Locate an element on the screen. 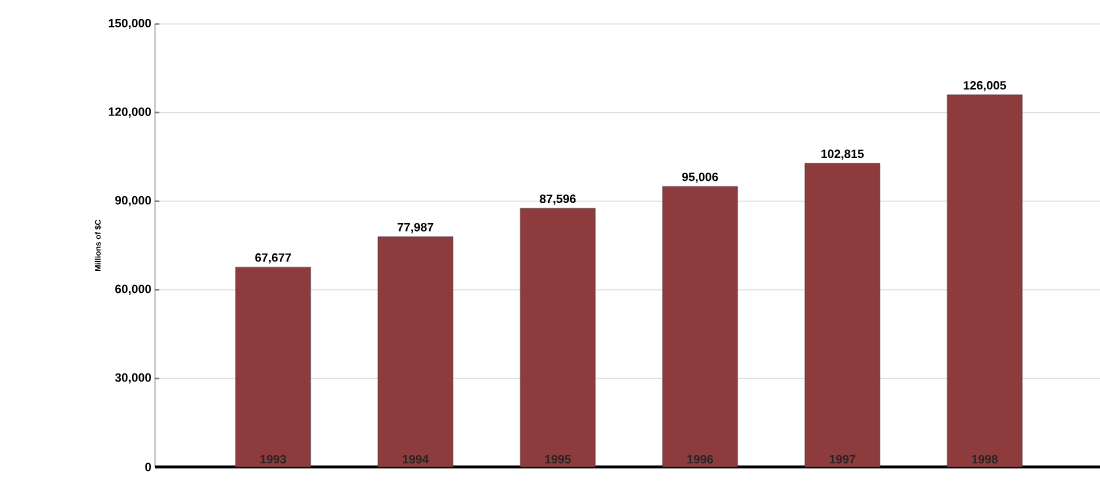 The height and width of the screenshot is (490, 1100). data-label: 102,815 is located at coordinates (842, 154).